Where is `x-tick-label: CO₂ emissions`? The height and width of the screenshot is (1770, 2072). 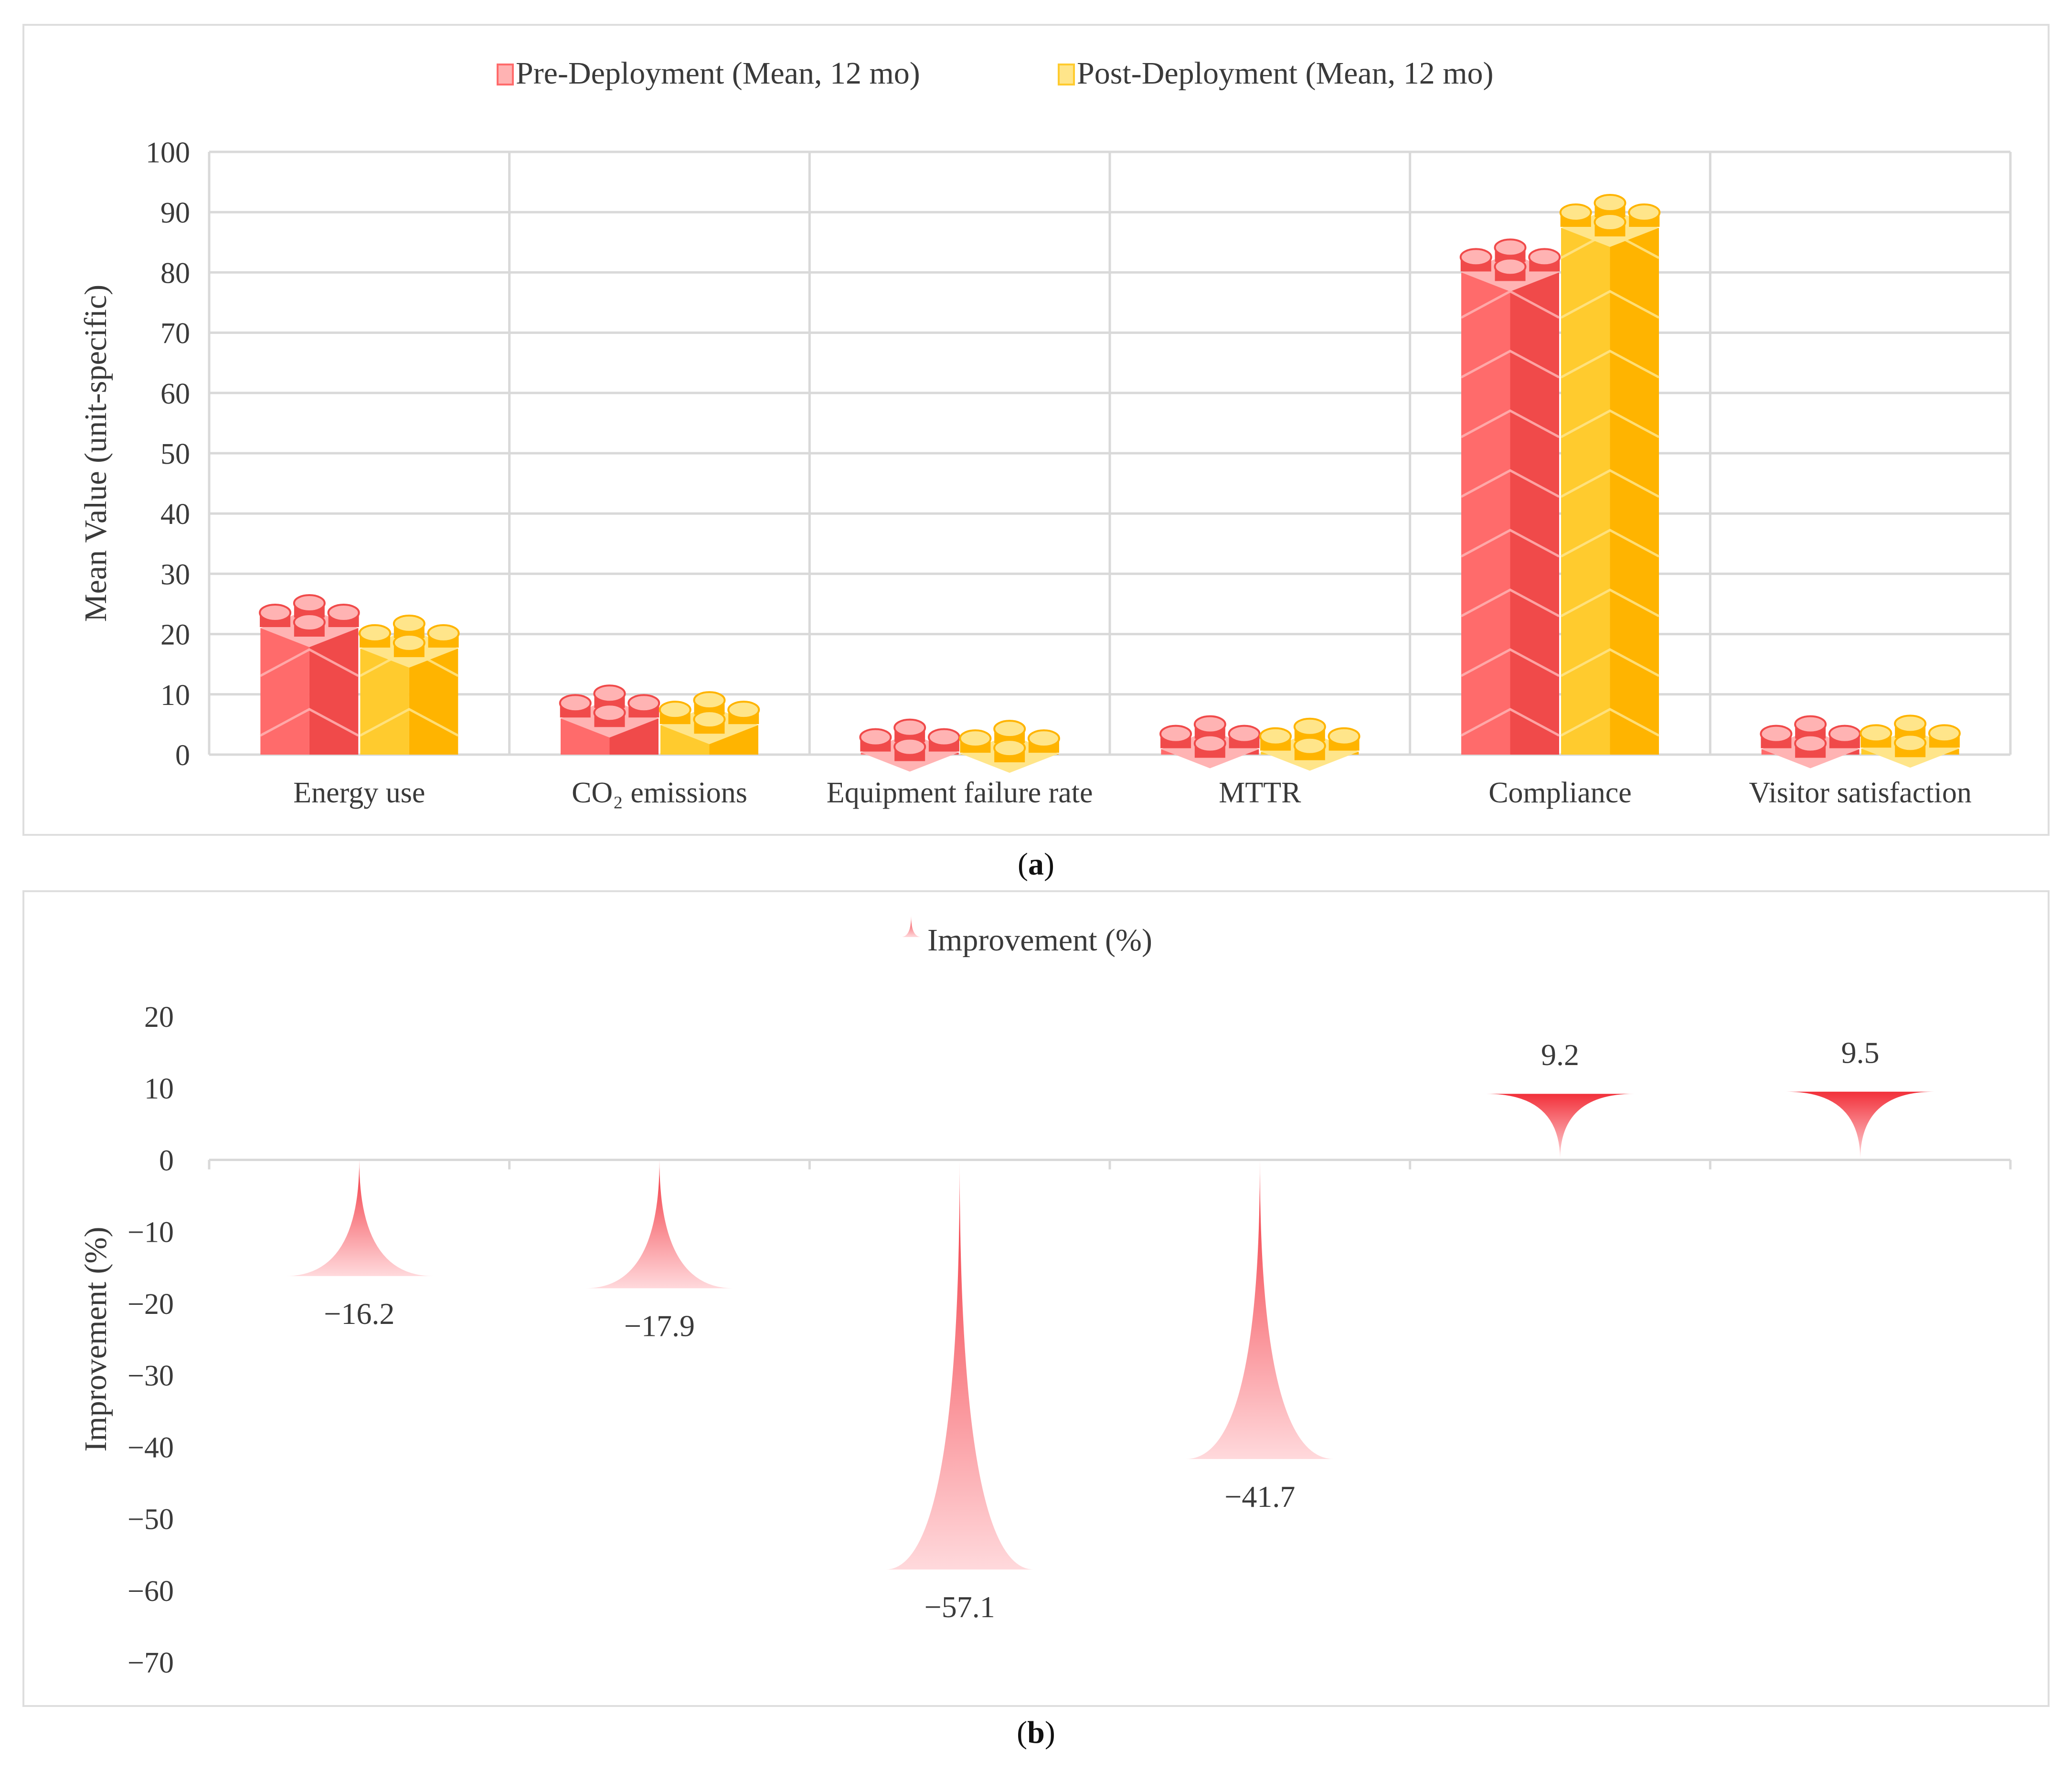 x-tick-label: CO₂ emissions is located at coordinates (659, 793).